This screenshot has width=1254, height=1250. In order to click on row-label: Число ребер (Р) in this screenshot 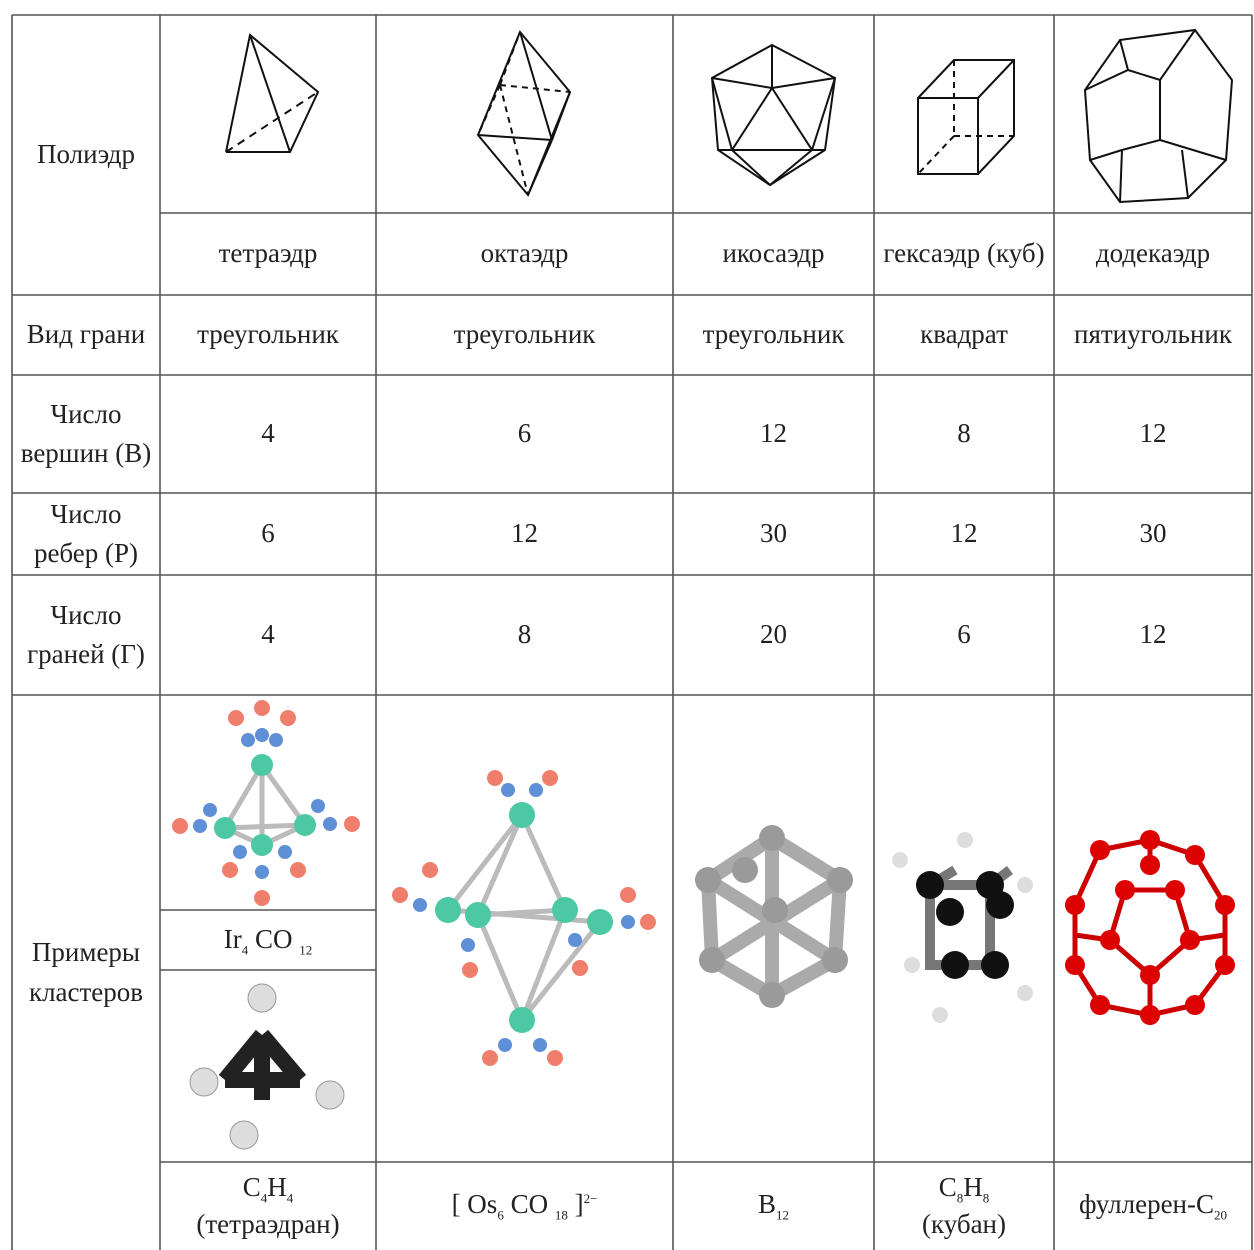, I will do `click(86, 533)`.